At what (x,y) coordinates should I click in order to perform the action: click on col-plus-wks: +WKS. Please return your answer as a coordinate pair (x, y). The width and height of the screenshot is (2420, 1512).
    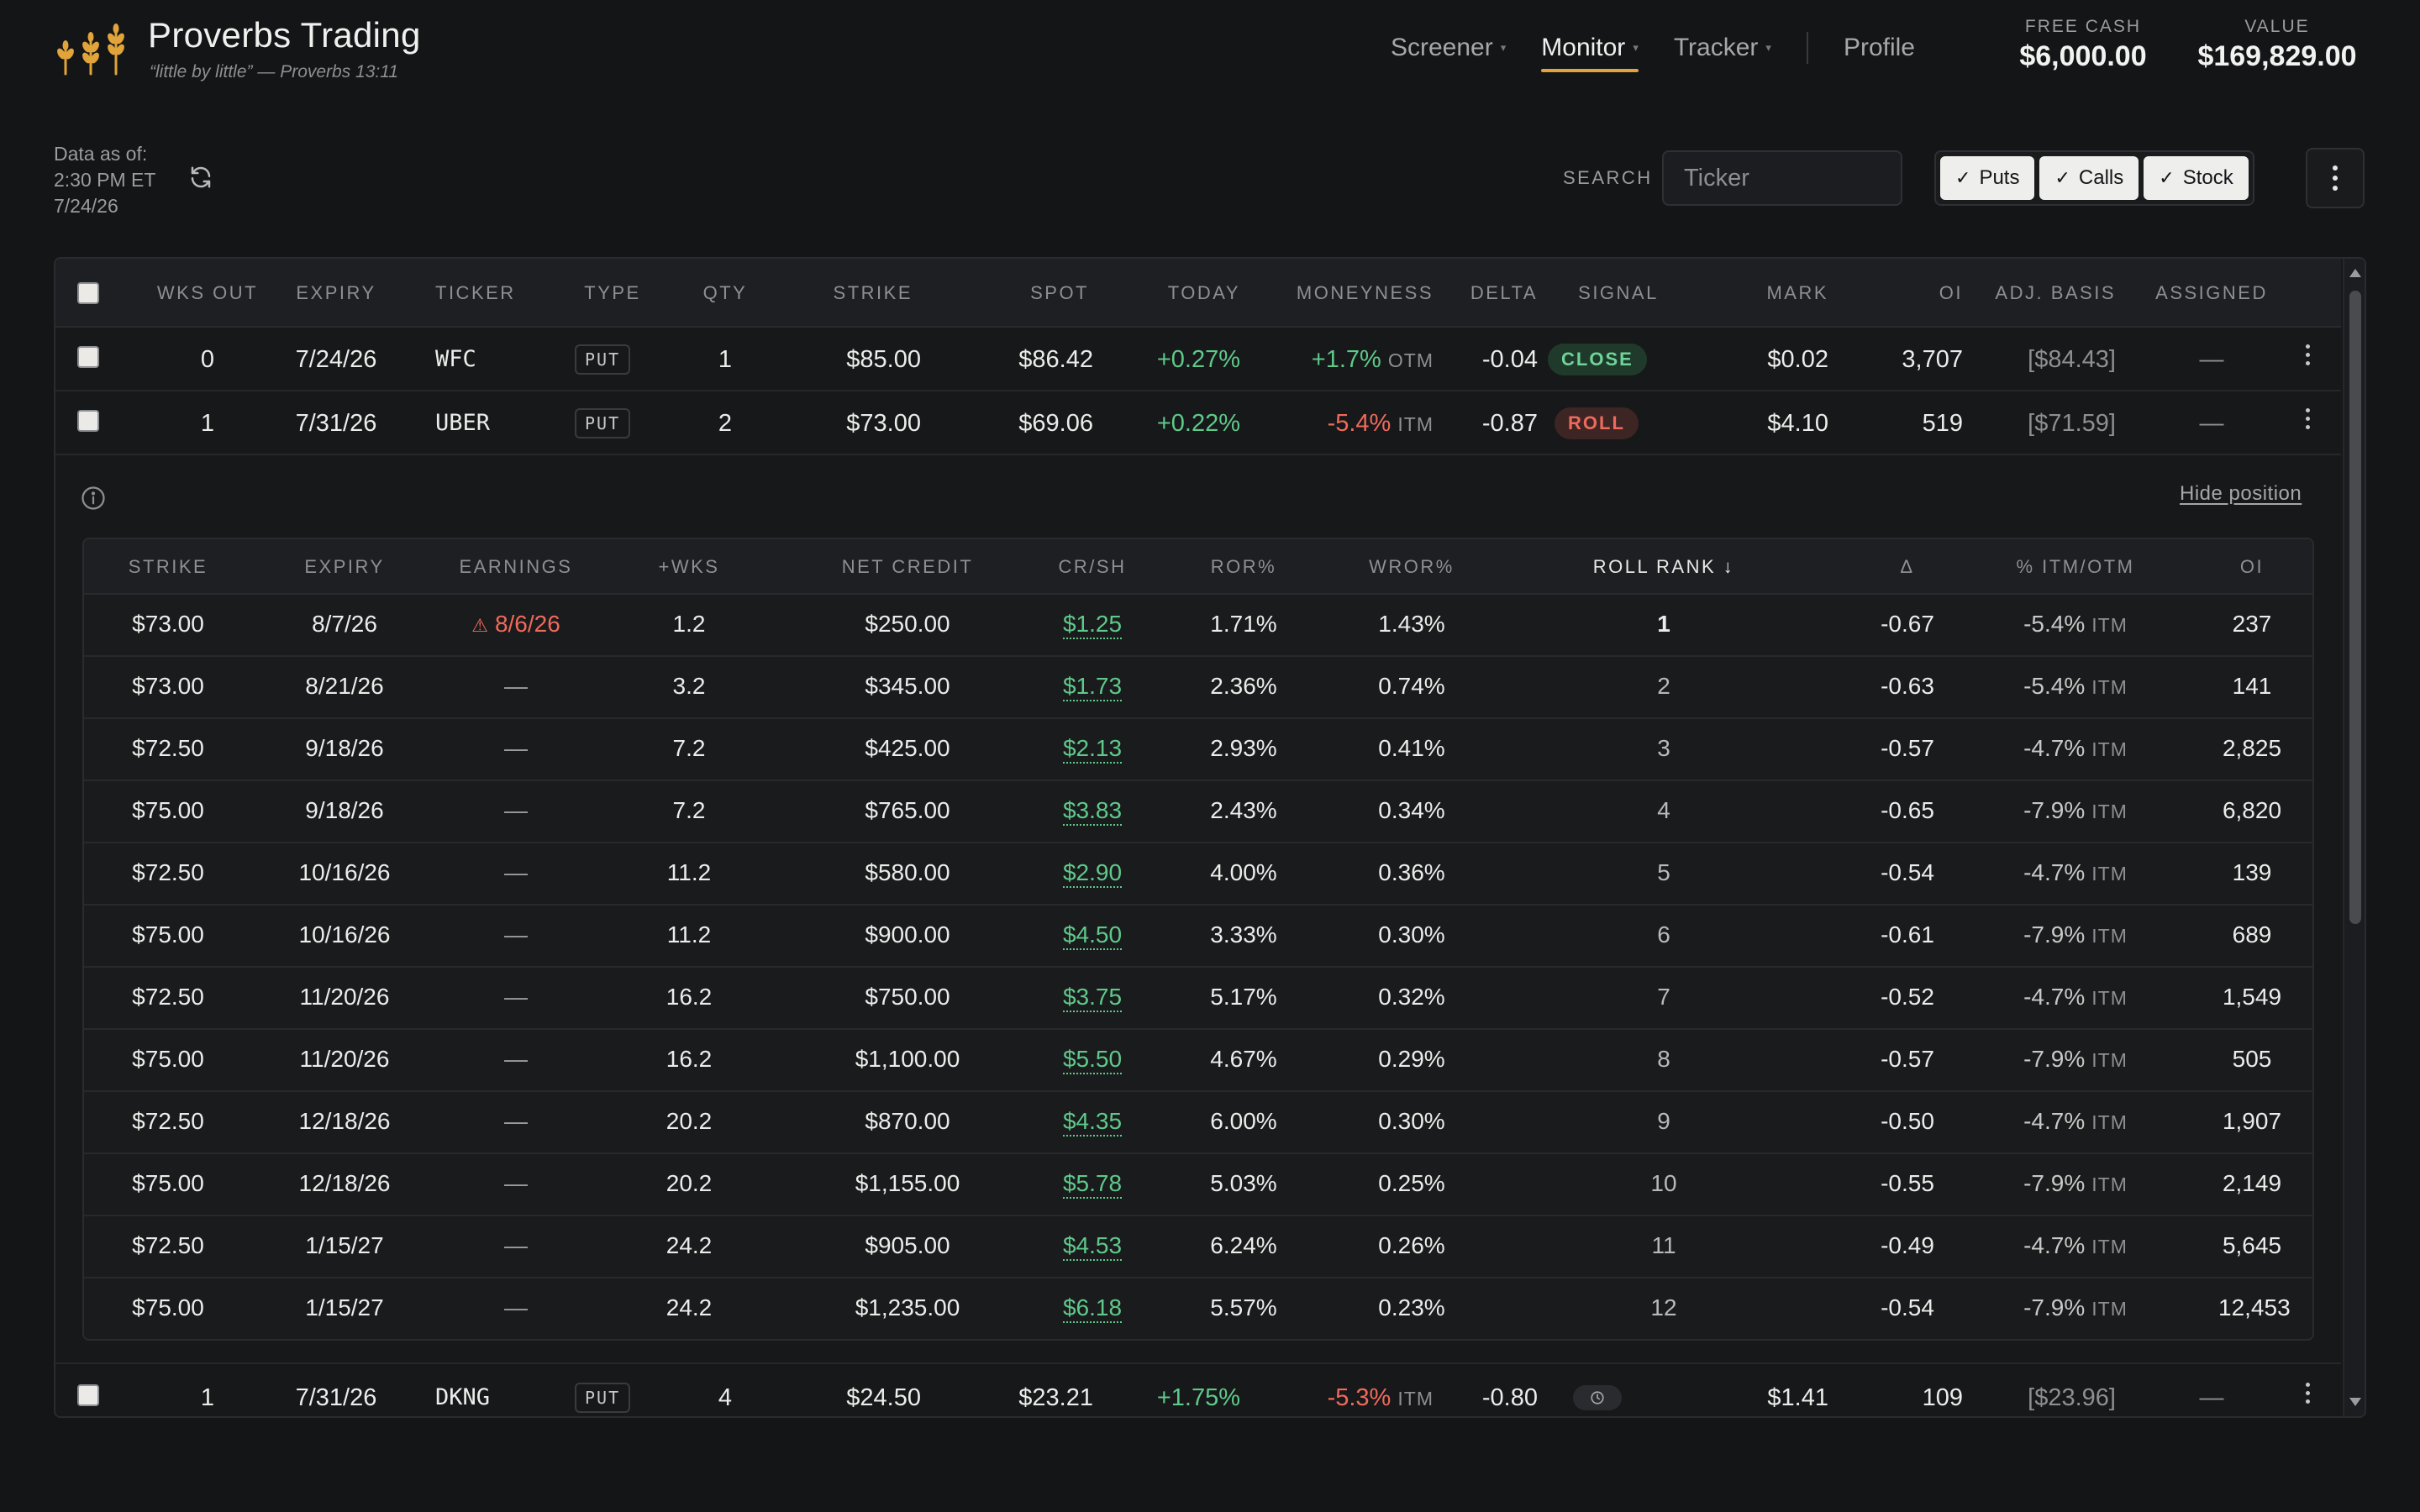
    Looking at the image, I should click on (689, 566).